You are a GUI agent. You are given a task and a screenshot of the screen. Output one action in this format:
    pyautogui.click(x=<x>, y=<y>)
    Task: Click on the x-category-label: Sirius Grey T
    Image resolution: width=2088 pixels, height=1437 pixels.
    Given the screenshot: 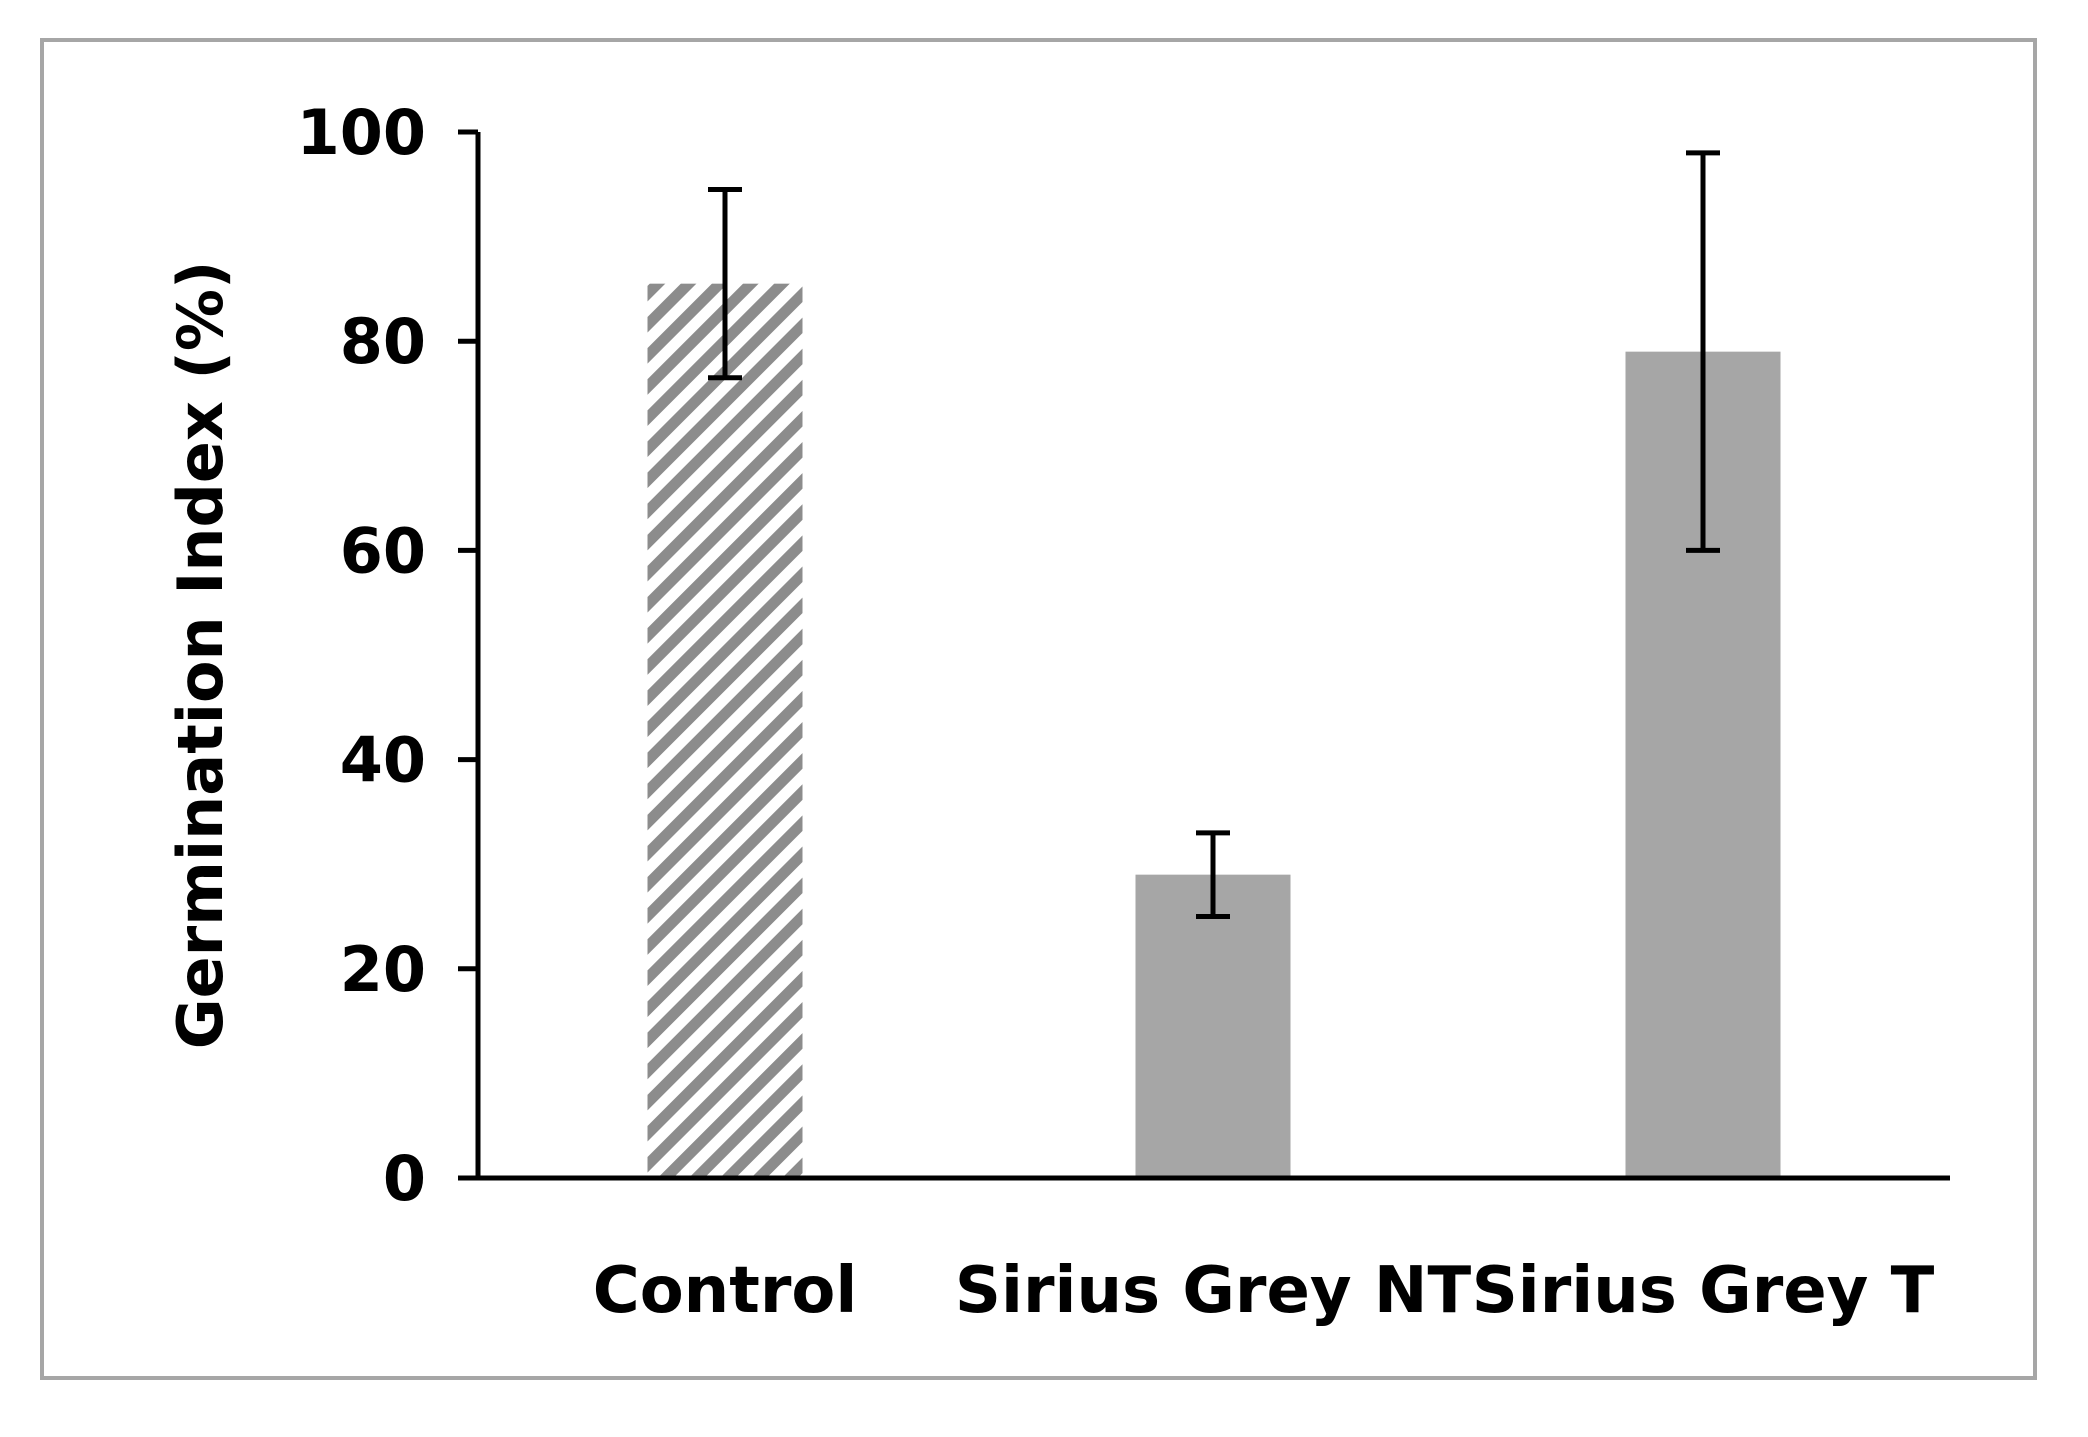 What is the action you would take?
    pyautogui.click(x=1703, y=1291)
    